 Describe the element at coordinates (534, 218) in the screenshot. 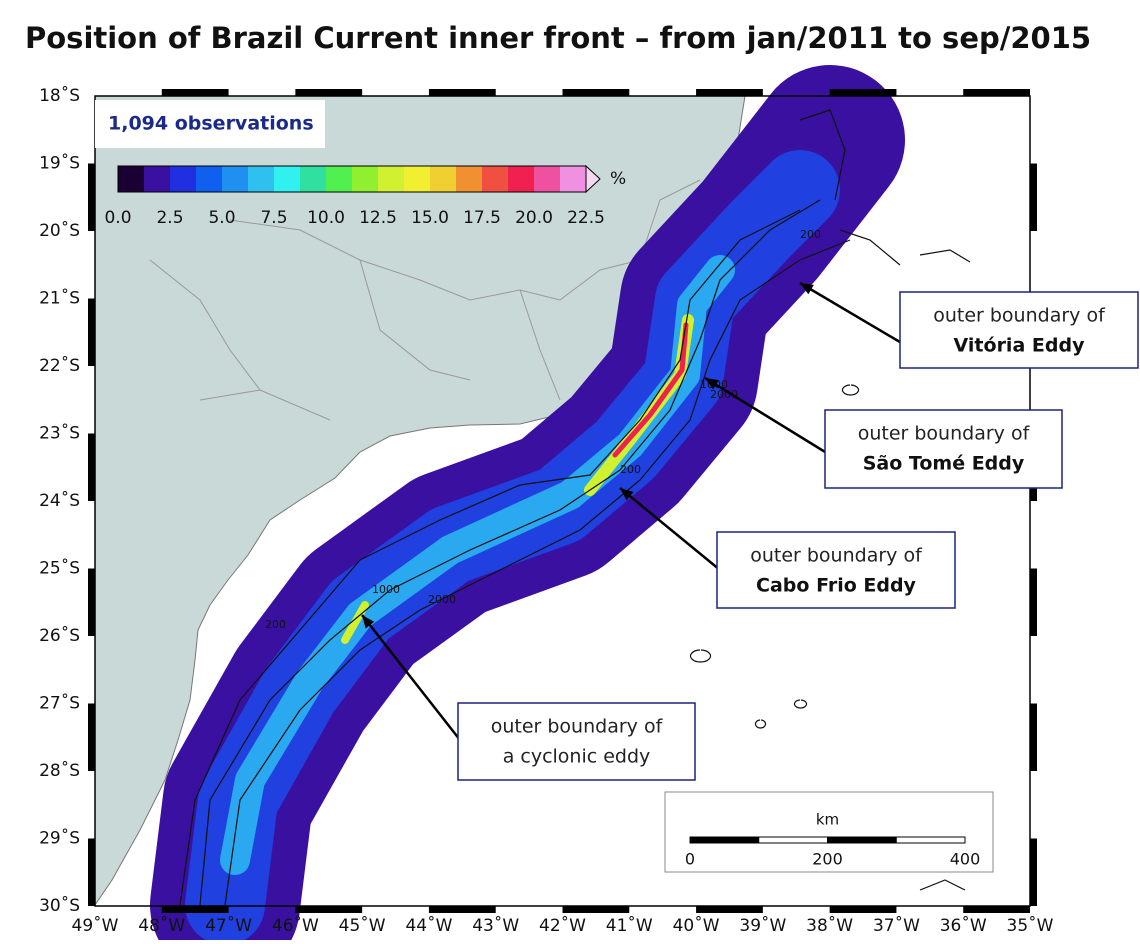

I see `colorbar-tick: 20.0` at that location.